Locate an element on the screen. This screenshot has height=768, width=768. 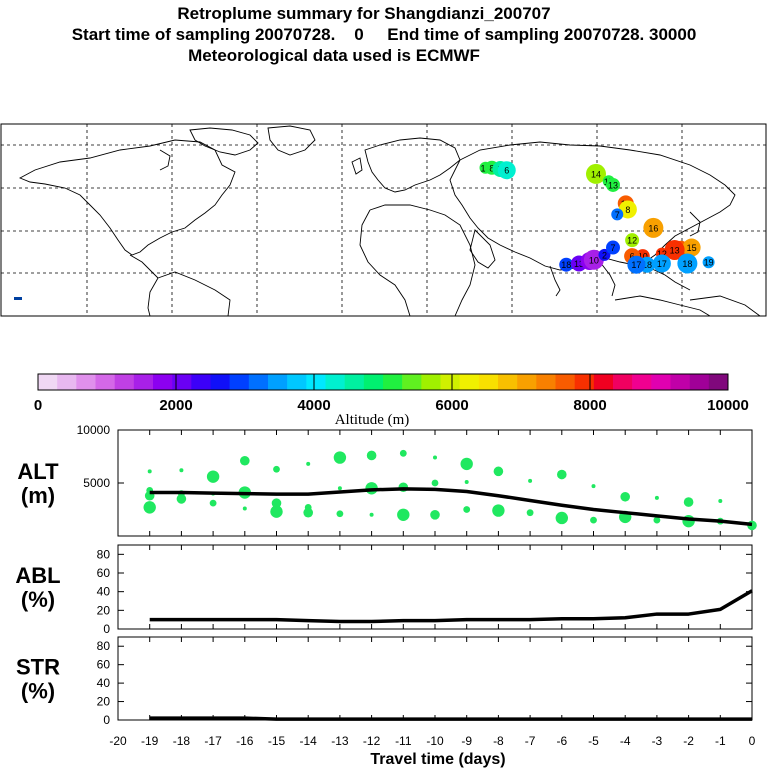
x-tick-label: -2 is located at coordinates (688, 741).